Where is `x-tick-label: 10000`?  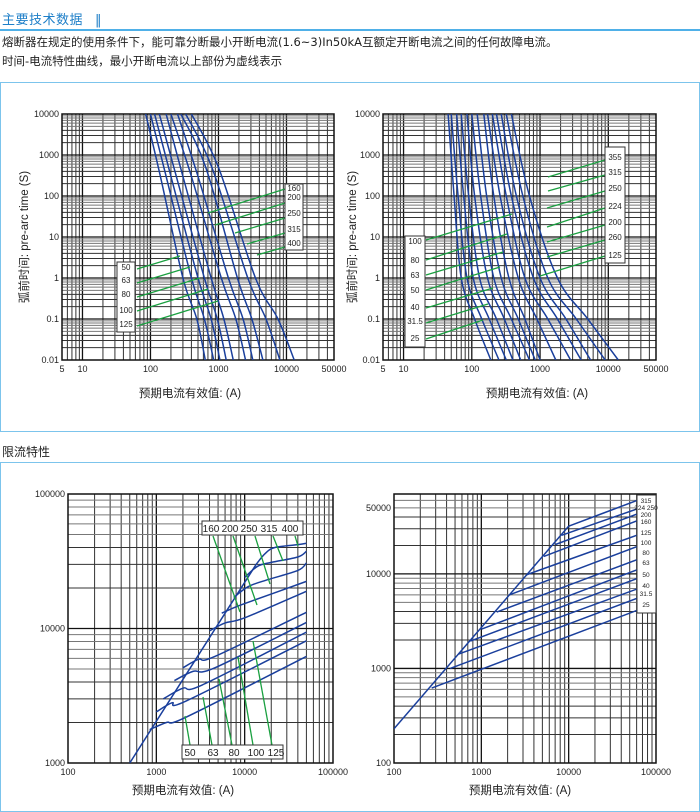 x-tick-label: 10000 is located at coordinates (244, 772).